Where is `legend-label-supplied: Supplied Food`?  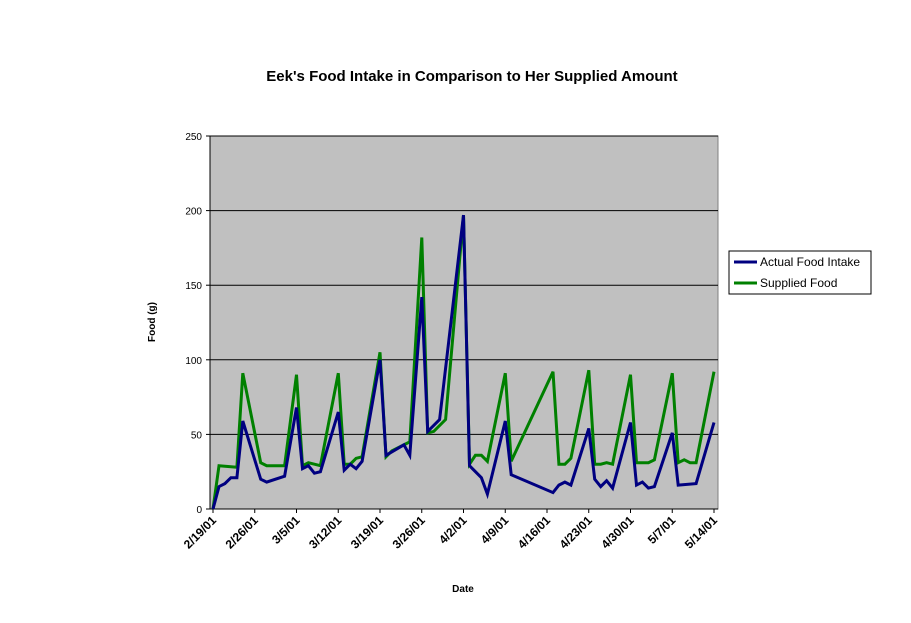 legend-label-supplied: Supplied Food is located at coordinates (798, 283).